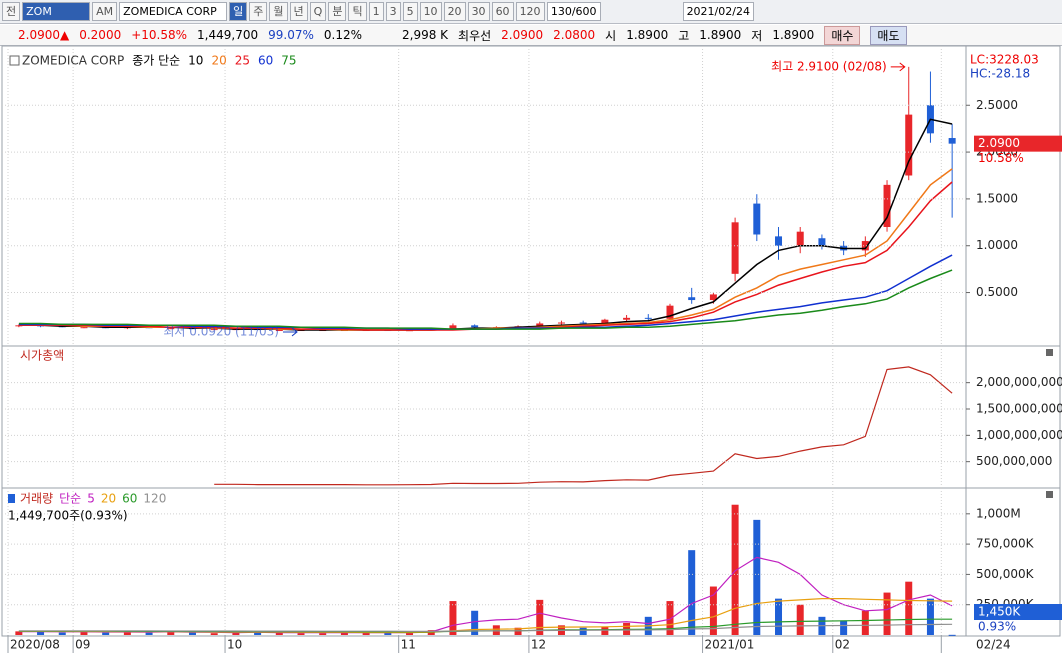 The image size is (1062, 653). I want to click on open: 1.8900, so click(647, 35).